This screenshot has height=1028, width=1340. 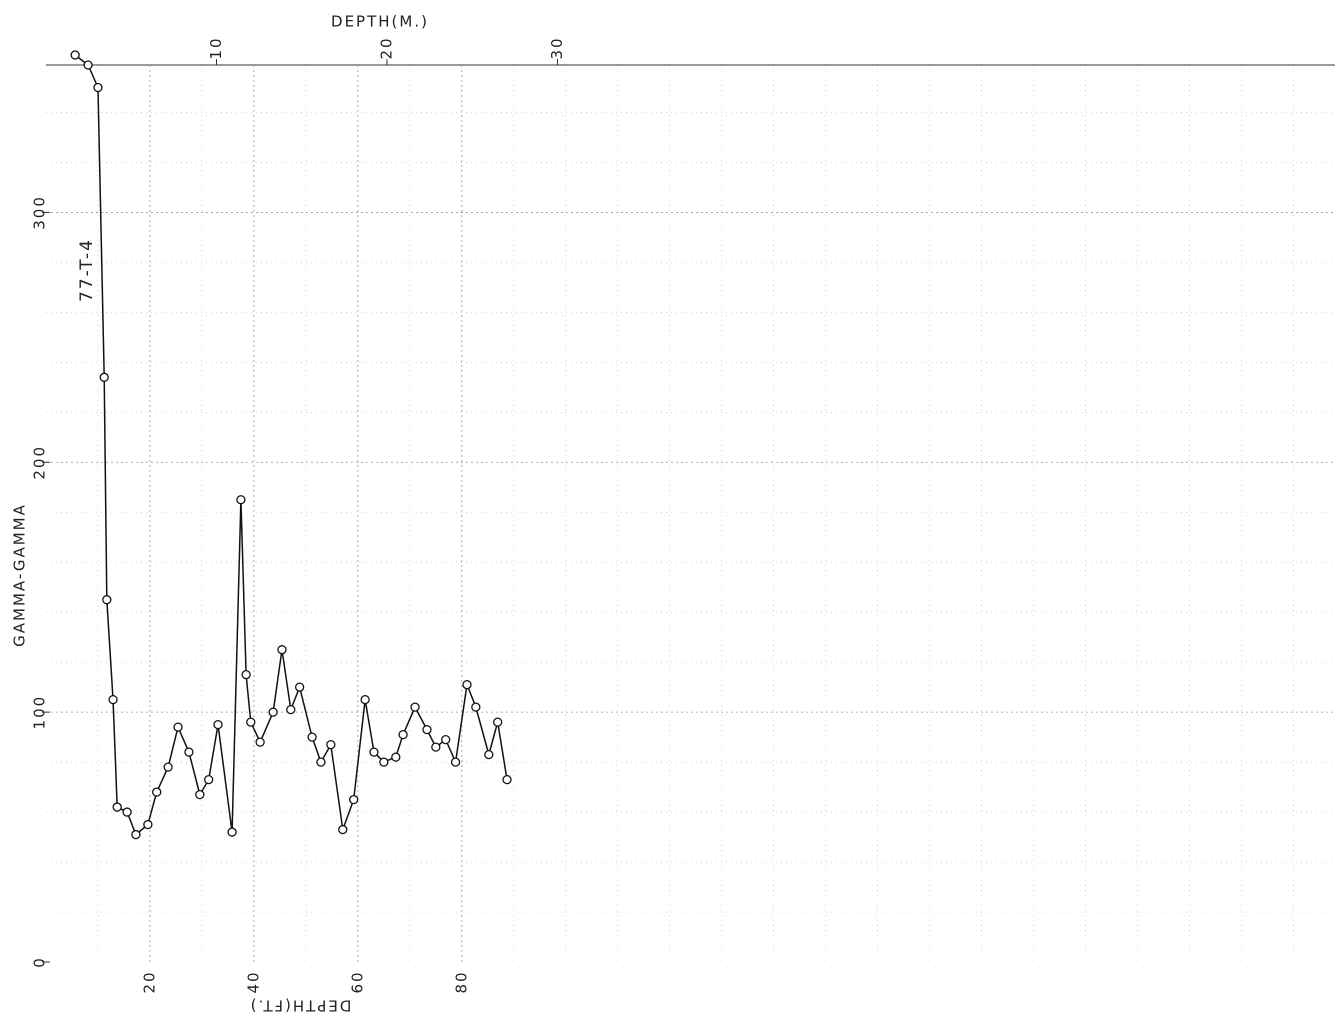 What do you see at coordinates (387, 47) in the screenshot?
I see `x2-tick-label: 20` at bounding box center [387, 47].